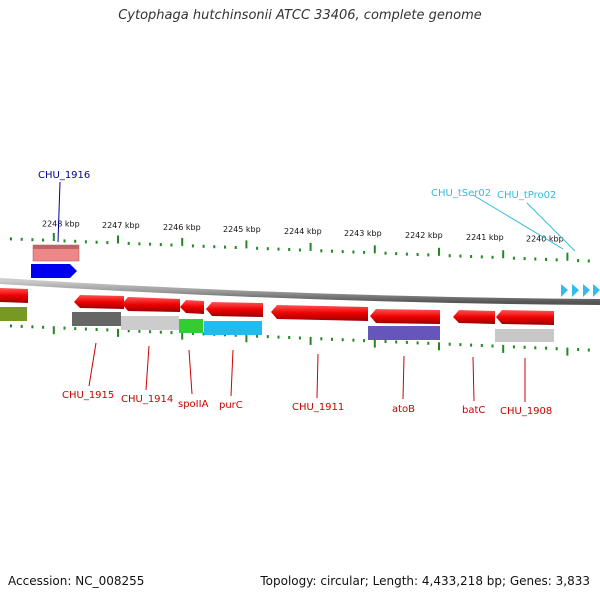 The image size is (600, 600). Describe the element at coordinates (234, 309) in the screenshot. I see `gene-arrow-purc` at that location.